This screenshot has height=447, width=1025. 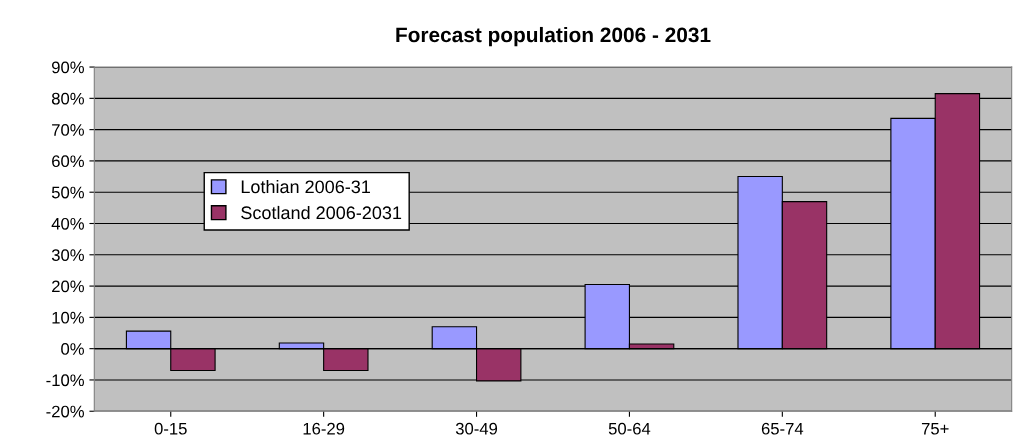 What do you see at coordinates (68, 161) in the screenshot?
I see `y-tick-label: 60%` at bounding box center [68, 161].